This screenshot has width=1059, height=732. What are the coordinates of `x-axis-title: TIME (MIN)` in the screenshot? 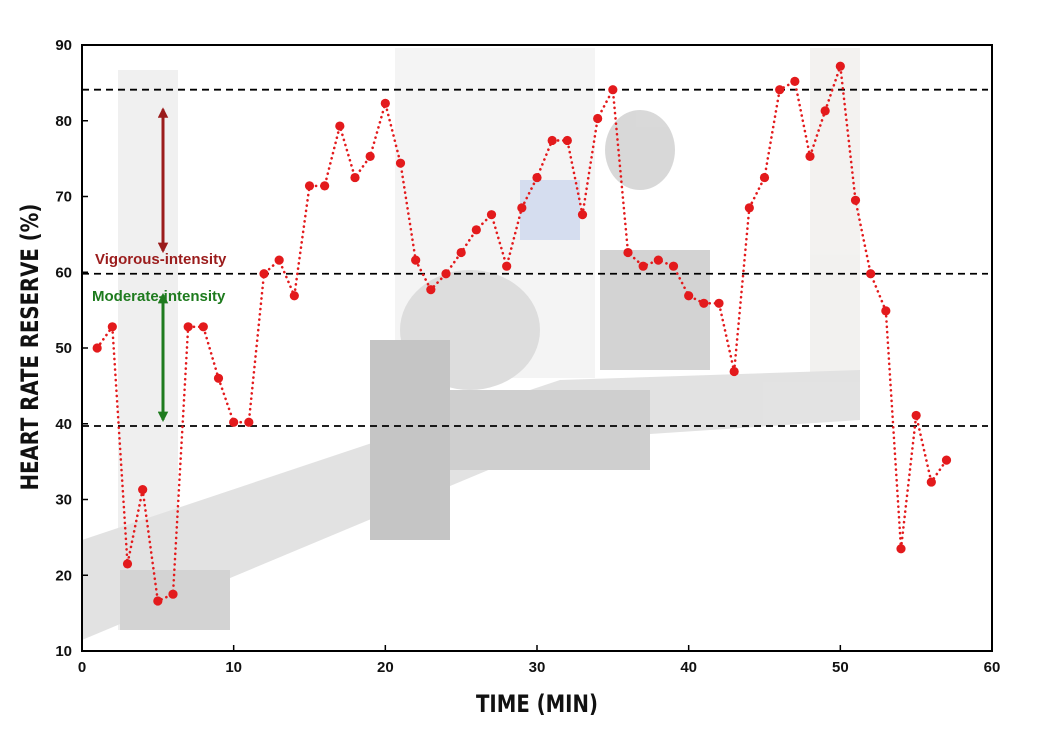 It's located at (537, 704).